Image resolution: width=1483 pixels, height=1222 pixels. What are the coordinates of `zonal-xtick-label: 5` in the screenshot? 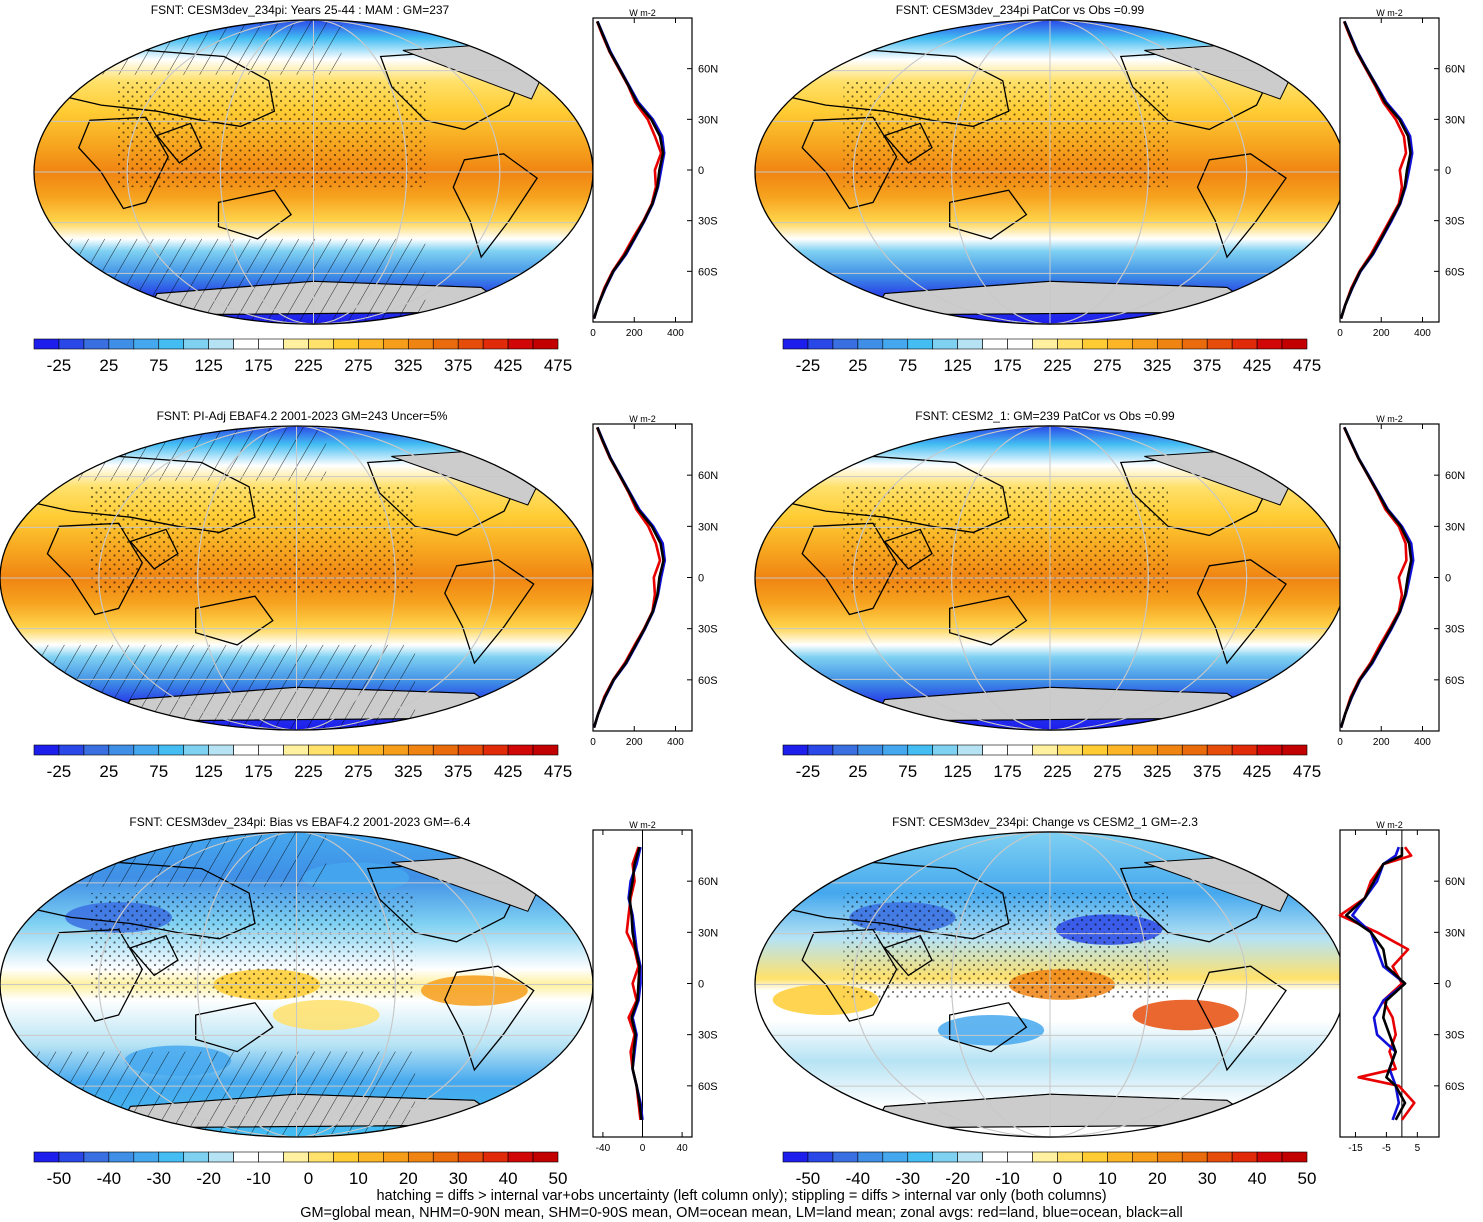 It's located at (1418, 1148).